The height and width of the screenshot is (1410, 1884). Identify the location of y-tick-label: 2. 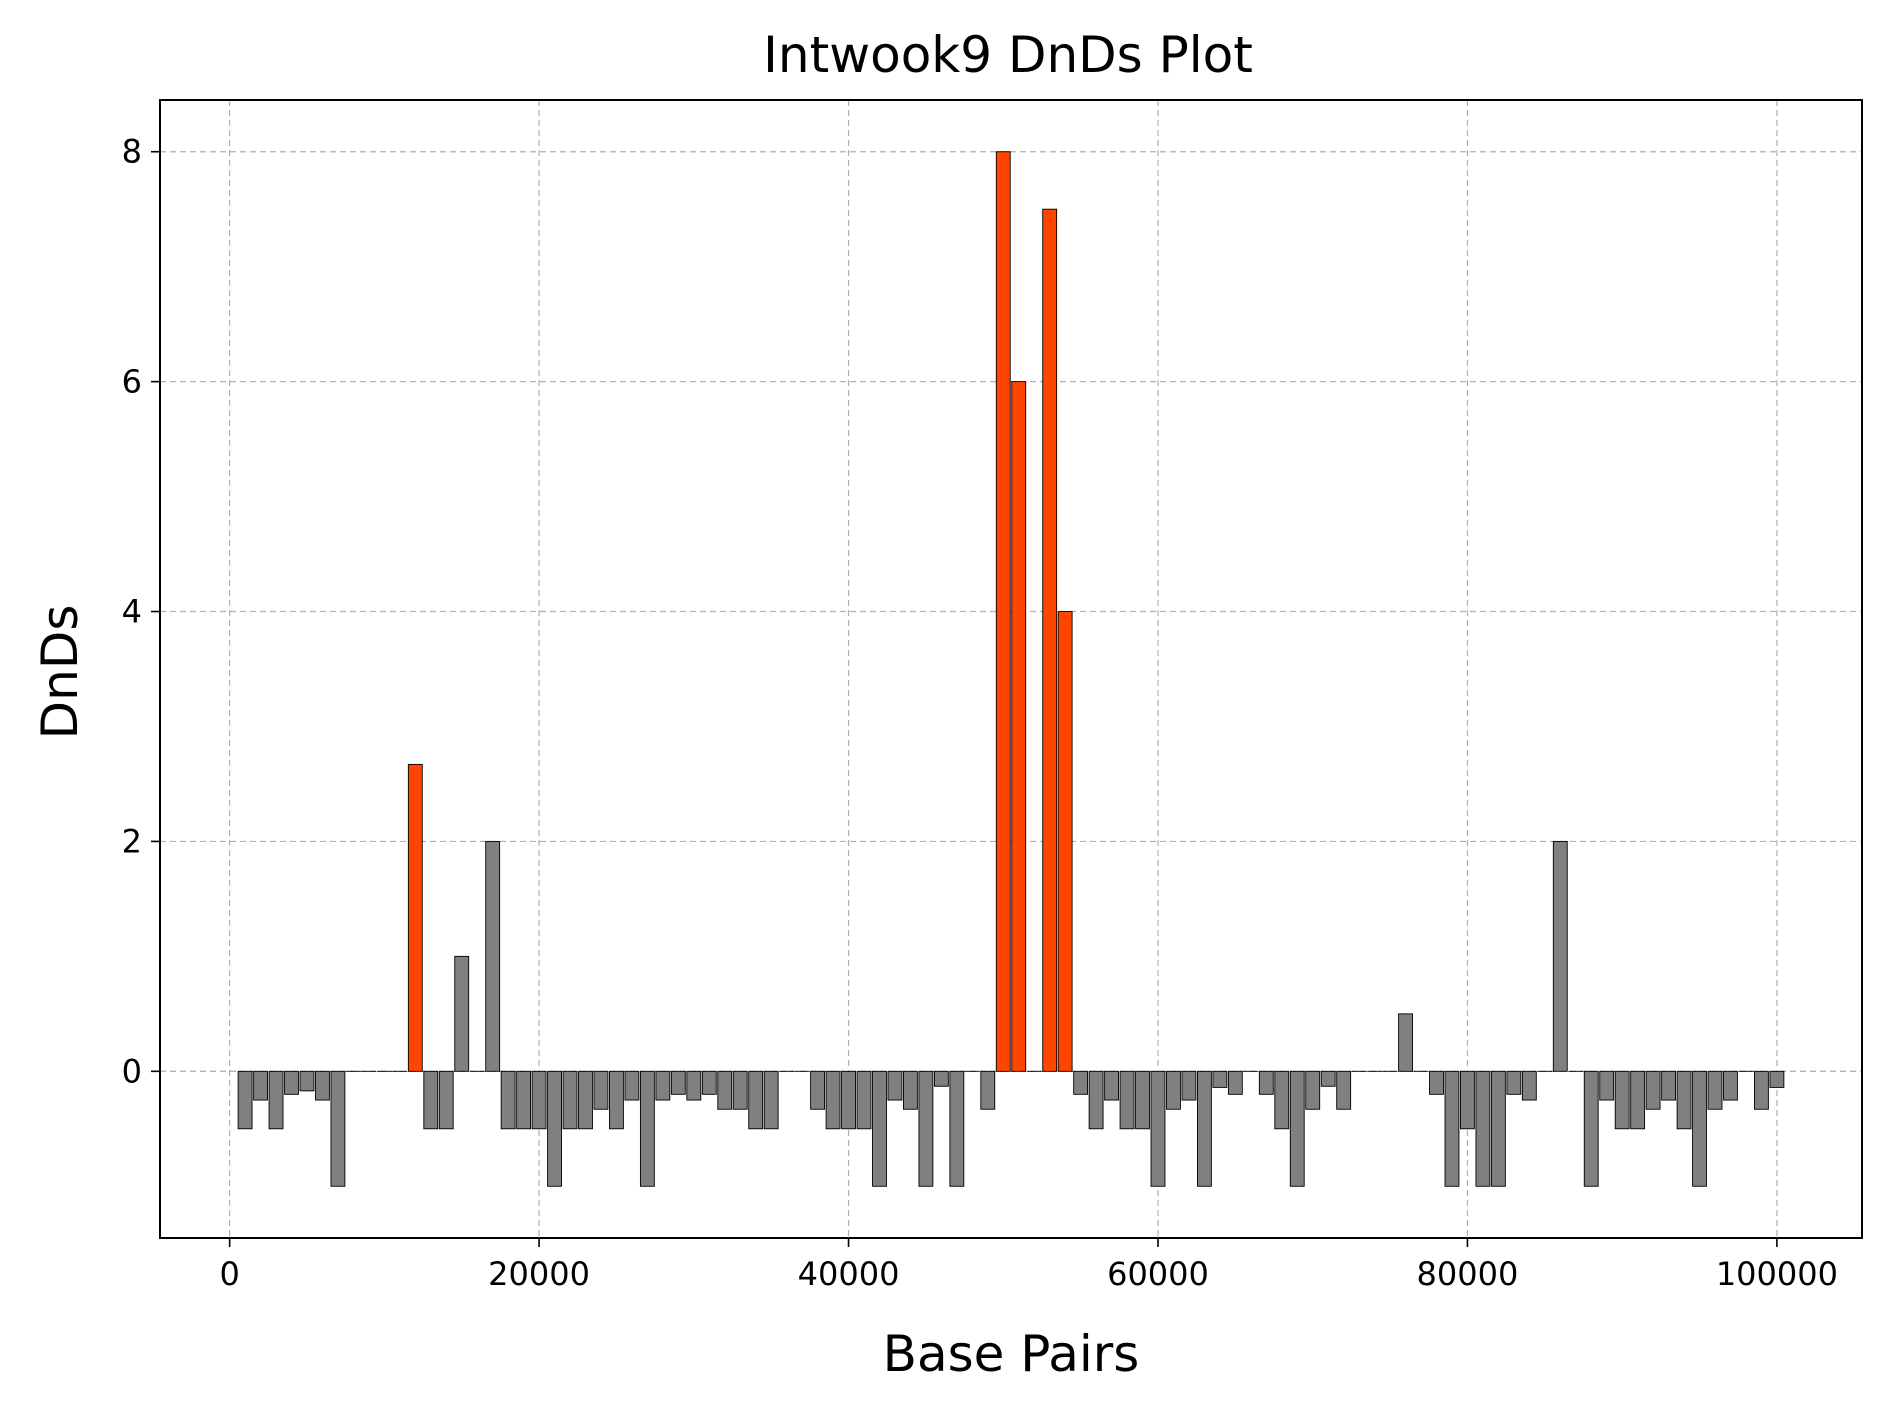
(132, 841).